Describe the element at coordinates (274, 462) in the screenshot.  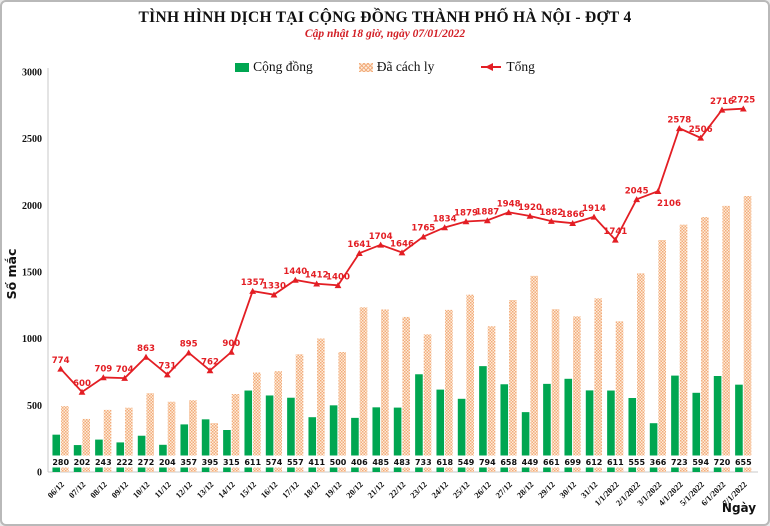
I see `community-bar-value: 574` at that location.